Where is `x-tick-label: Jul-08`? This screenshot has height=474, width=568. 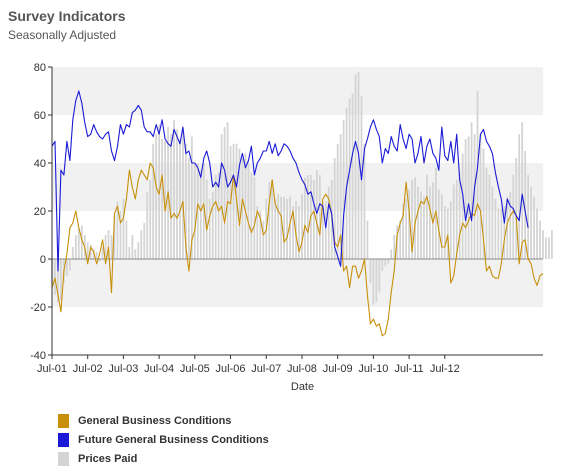 x-tick-label: Jul-08 is located at coordinates (302, 369).